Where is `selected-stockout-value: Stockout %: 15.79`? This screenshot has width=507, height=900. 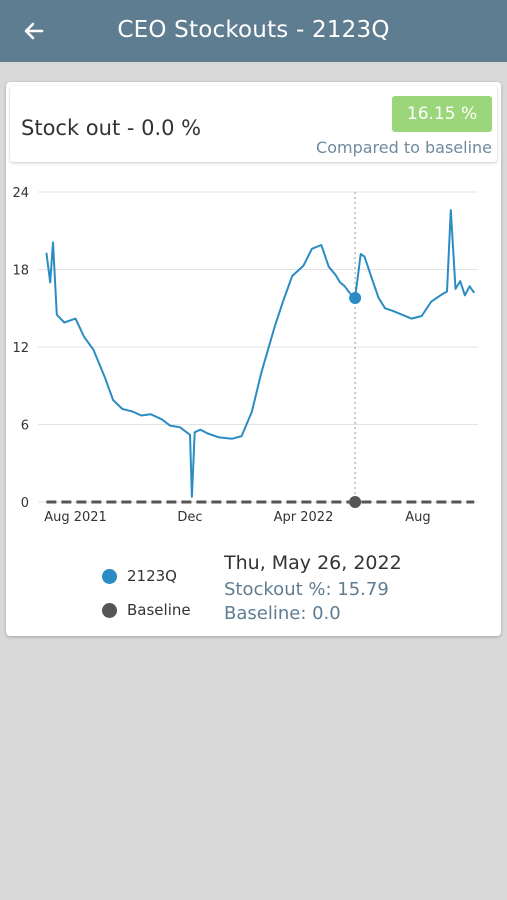 selected-stockout-value: Stockout %: 15.79 is located at coordinates (306, 589).